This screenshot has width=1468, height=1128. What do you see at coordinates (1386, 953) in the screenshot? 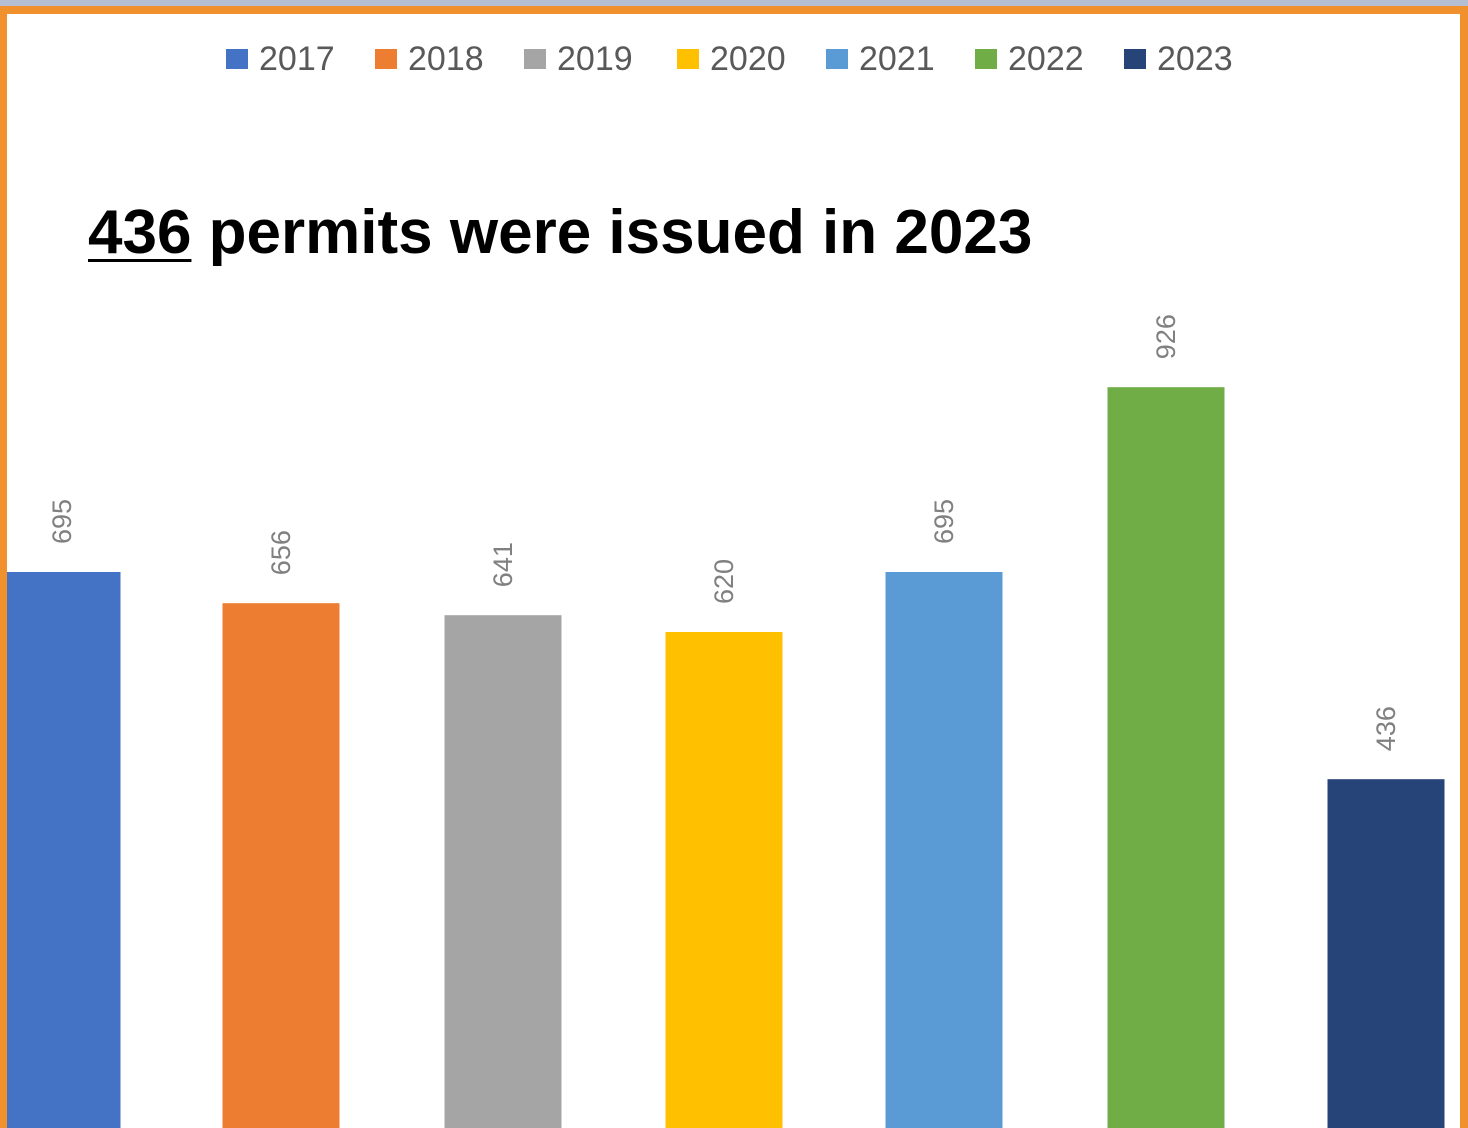
I see `bar-2023` at bounding box center [1386, 953].